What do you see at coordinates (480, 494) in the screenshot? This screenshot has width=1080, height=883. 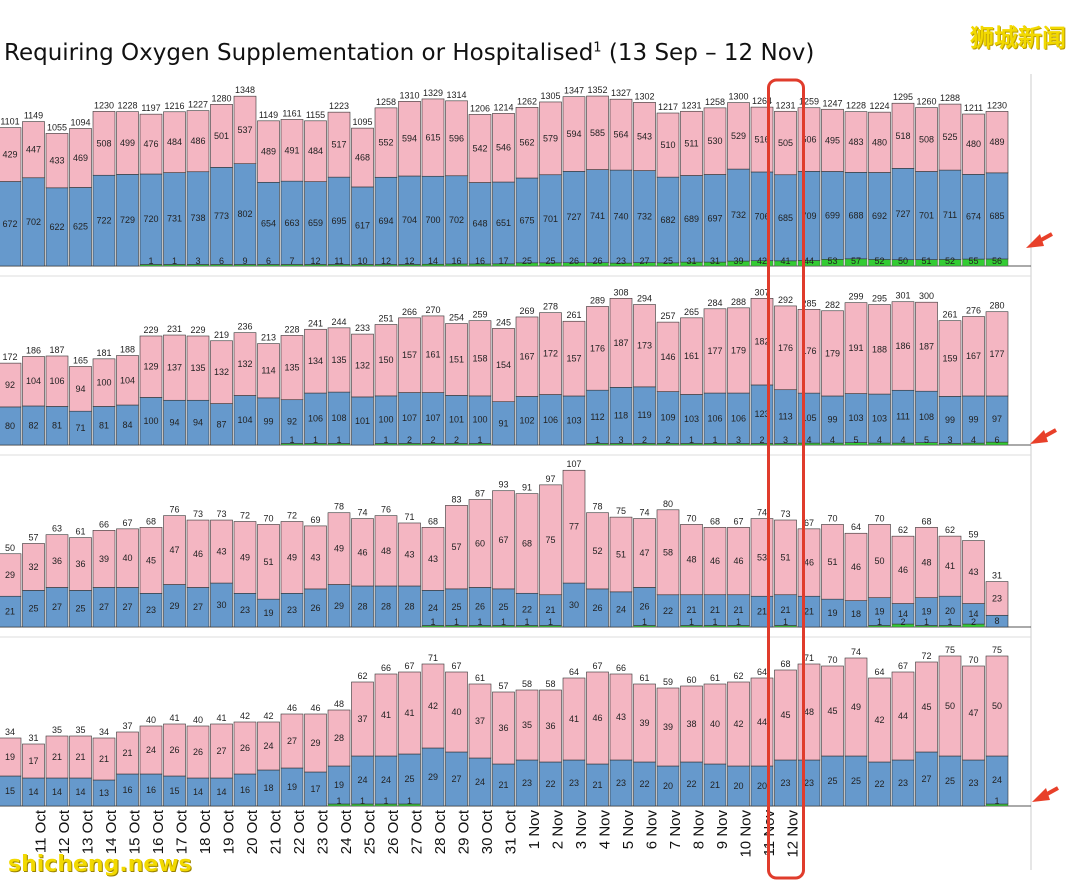 I see `bar-total-label: 87` at bounding box center [480, 494].